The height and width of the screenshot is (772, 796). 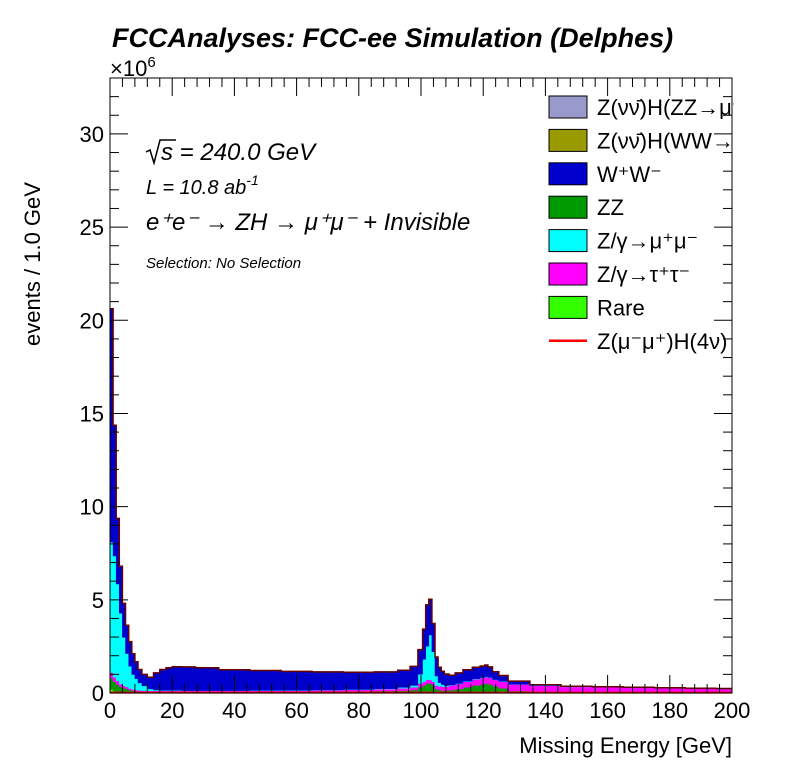 What do you see at coordinates (643, 274) in the screenshot?
I see `legend-label: Z/γ→τ⁺τ⁻` at bounding box center [643, 274].